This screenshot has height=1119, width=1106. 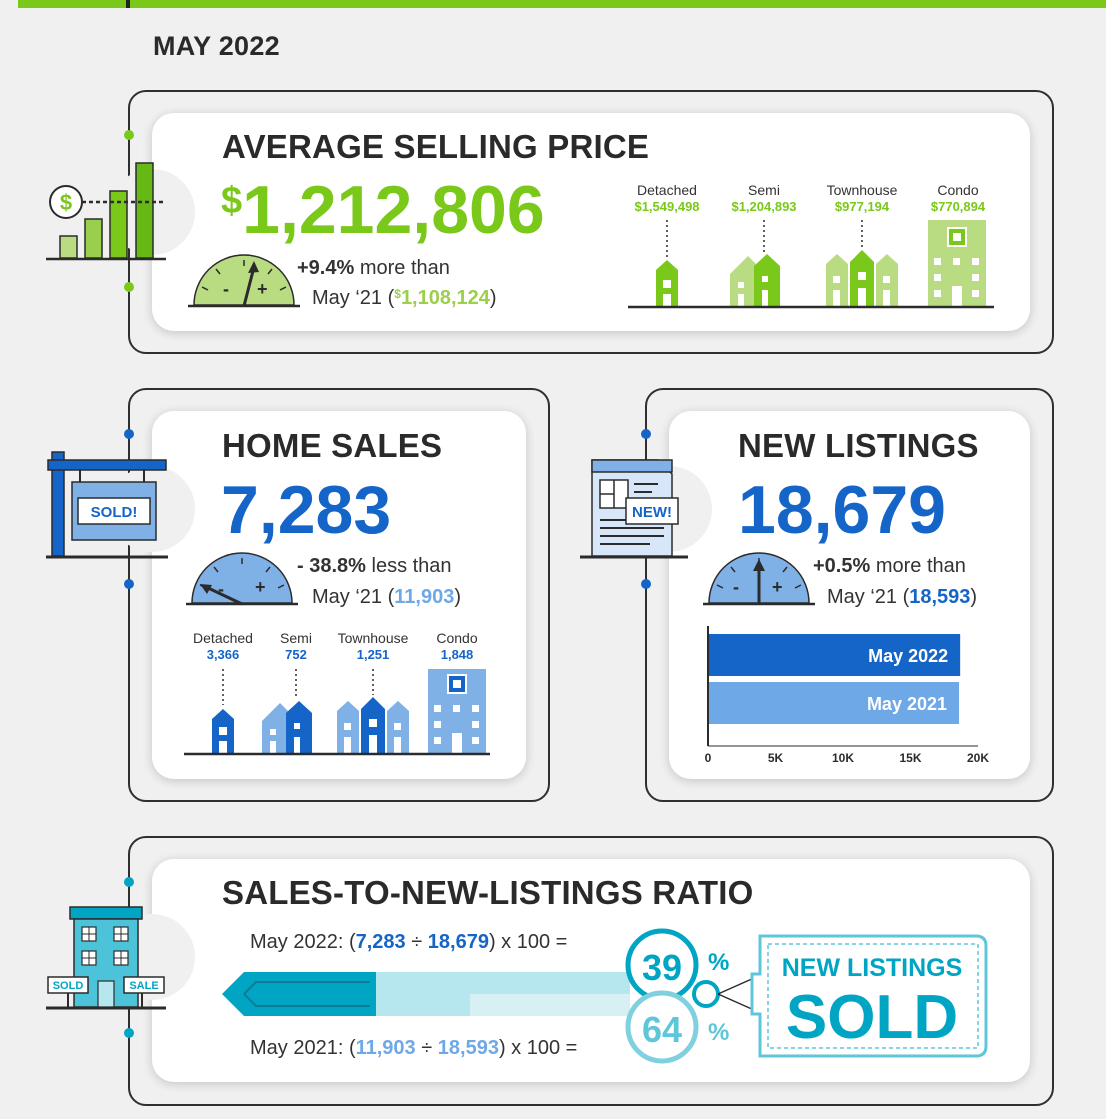 I want to click on top-accent-bar, so click(x=562, y=4).